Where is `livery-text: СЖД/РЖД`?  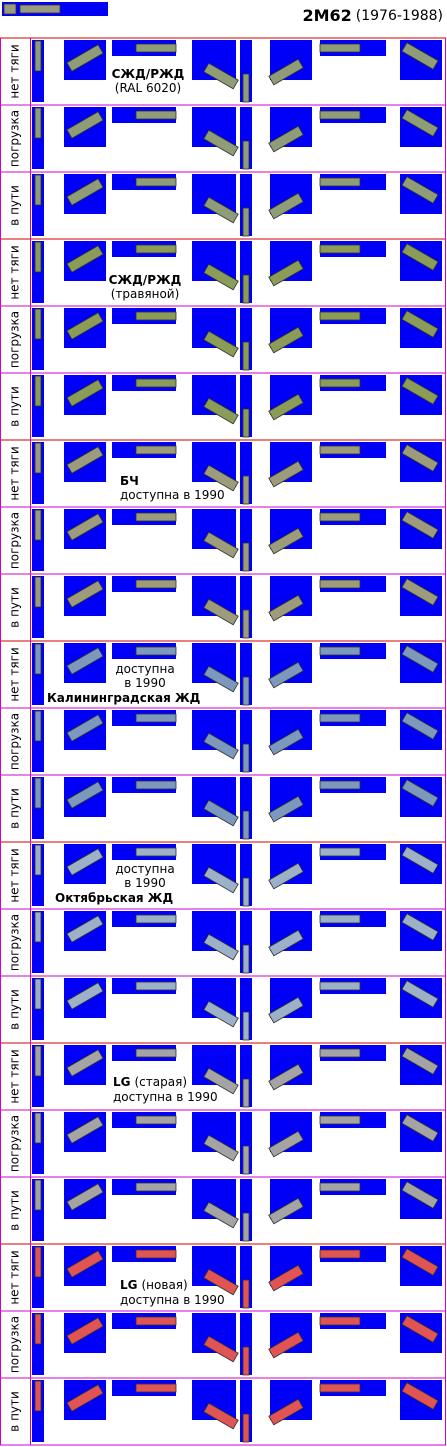 livery-text: СЖД/РЖД is located at coordinates (148, 74).